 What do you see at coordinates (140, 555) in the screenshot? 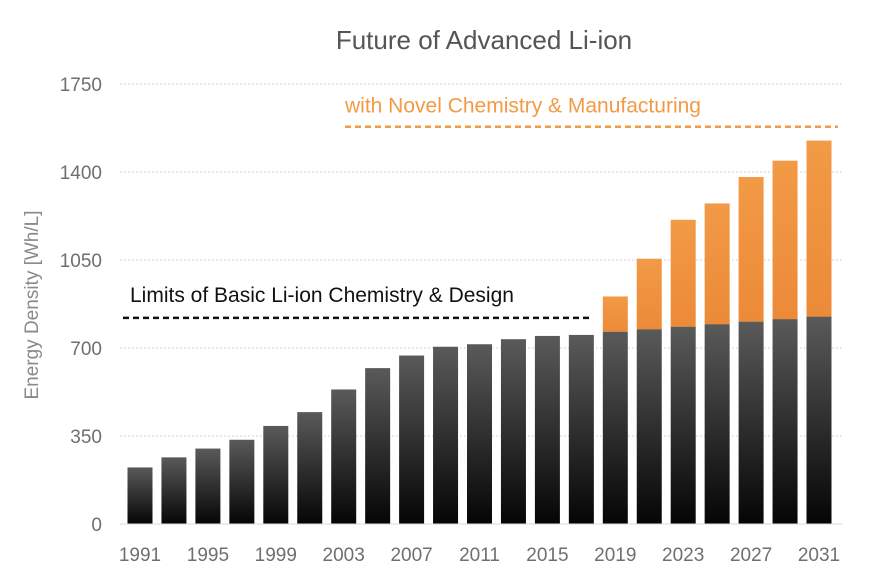
I see `x-tick-label: 1991` at bounding box center [140, 555].